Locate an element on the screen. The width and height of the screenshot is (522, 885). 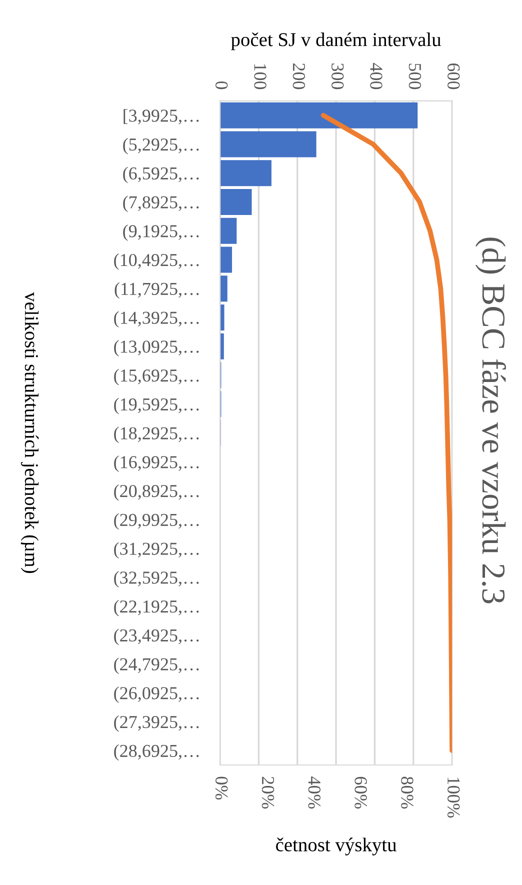
x2-tick-label: 100 is located at coordinates (260, 77).